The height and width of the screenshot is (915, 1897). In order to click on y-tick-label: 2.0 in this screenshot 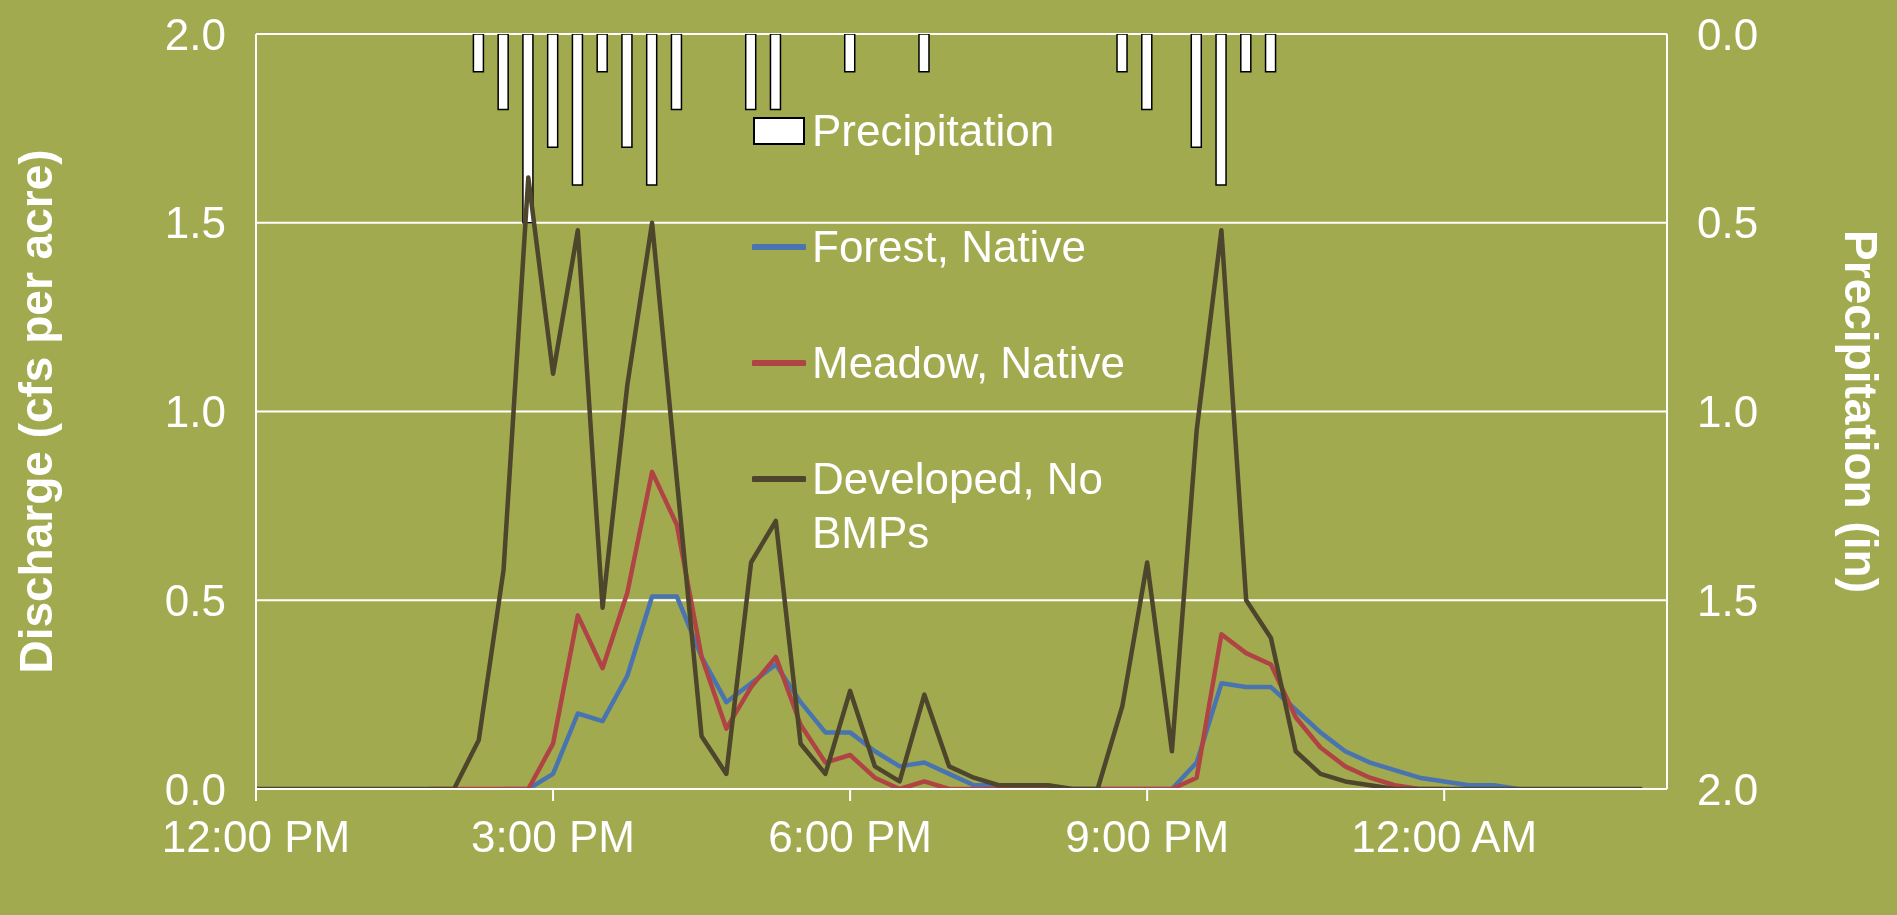, I will do `click(195, 34)`.